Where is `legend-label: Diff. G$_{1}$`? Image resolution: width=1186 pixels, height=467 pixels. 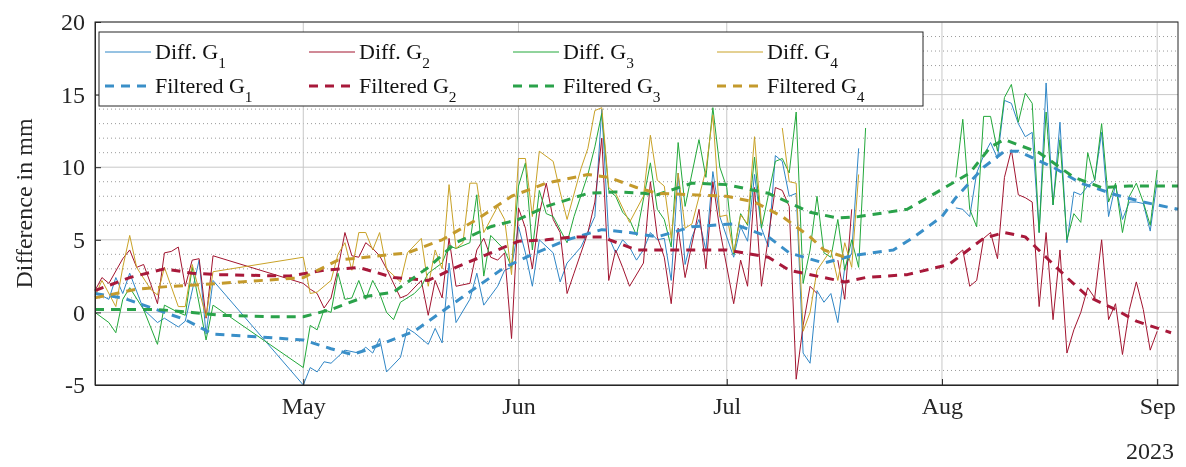
legend-label: Diff. G$_{1}$ is located at coordinates (190, 55).